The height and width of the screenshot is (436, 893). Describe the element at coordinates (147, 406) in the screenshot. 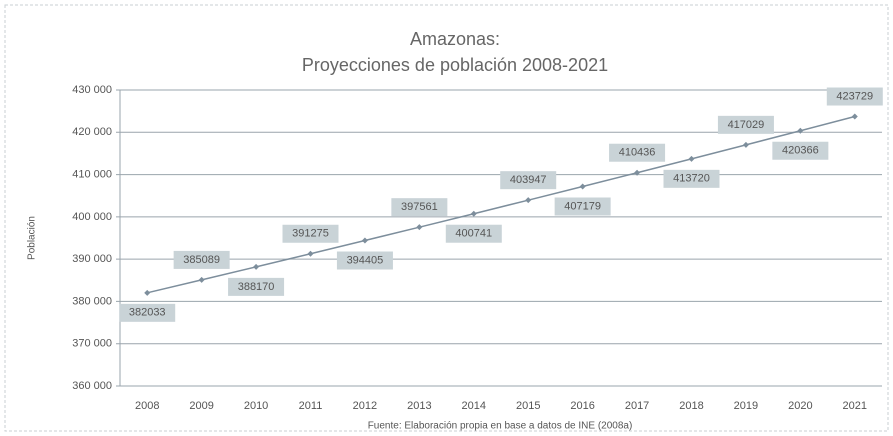

I see `x-tick-label: 2008` at that location.